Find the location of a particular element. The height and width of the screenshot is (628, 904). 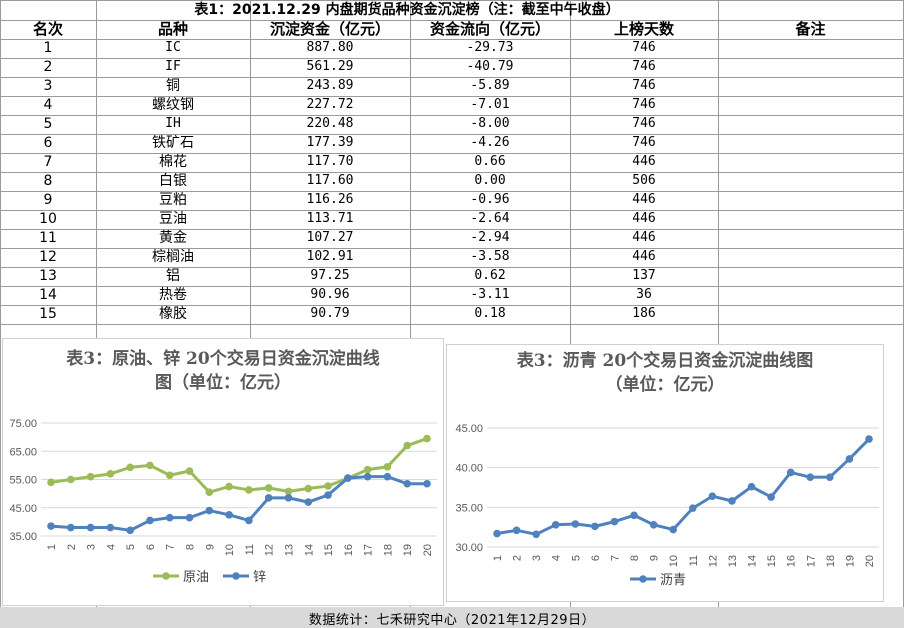

x-tick-label: 8 is located at coordinates (191, 547).